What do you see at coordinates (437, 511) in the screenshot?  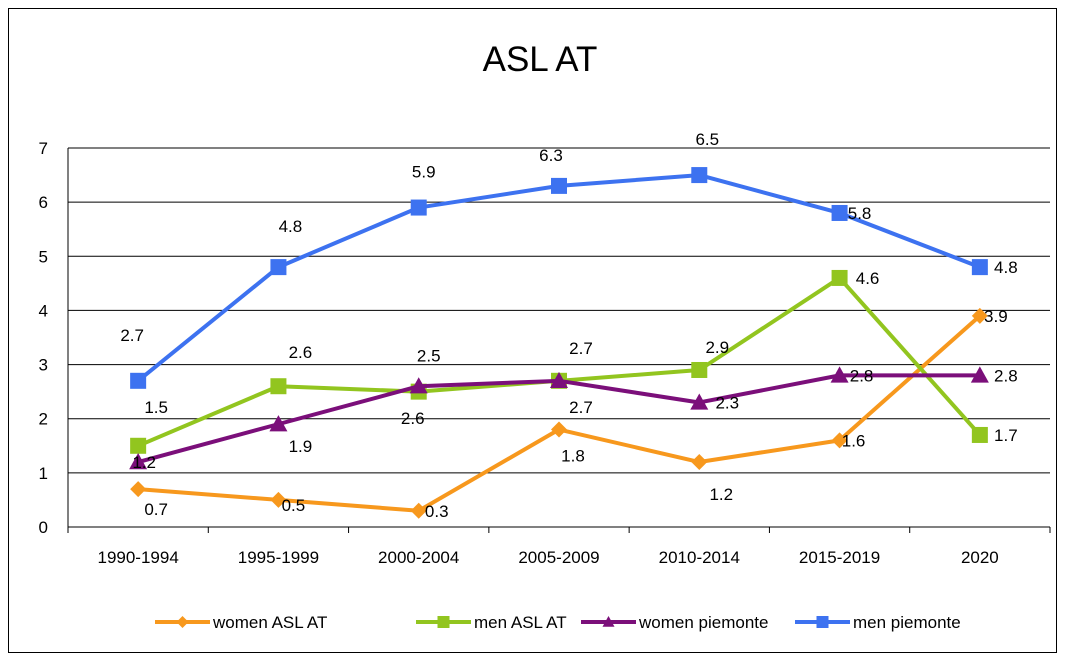 I see `data-label: 0.3` at bounding box center [437, 511].